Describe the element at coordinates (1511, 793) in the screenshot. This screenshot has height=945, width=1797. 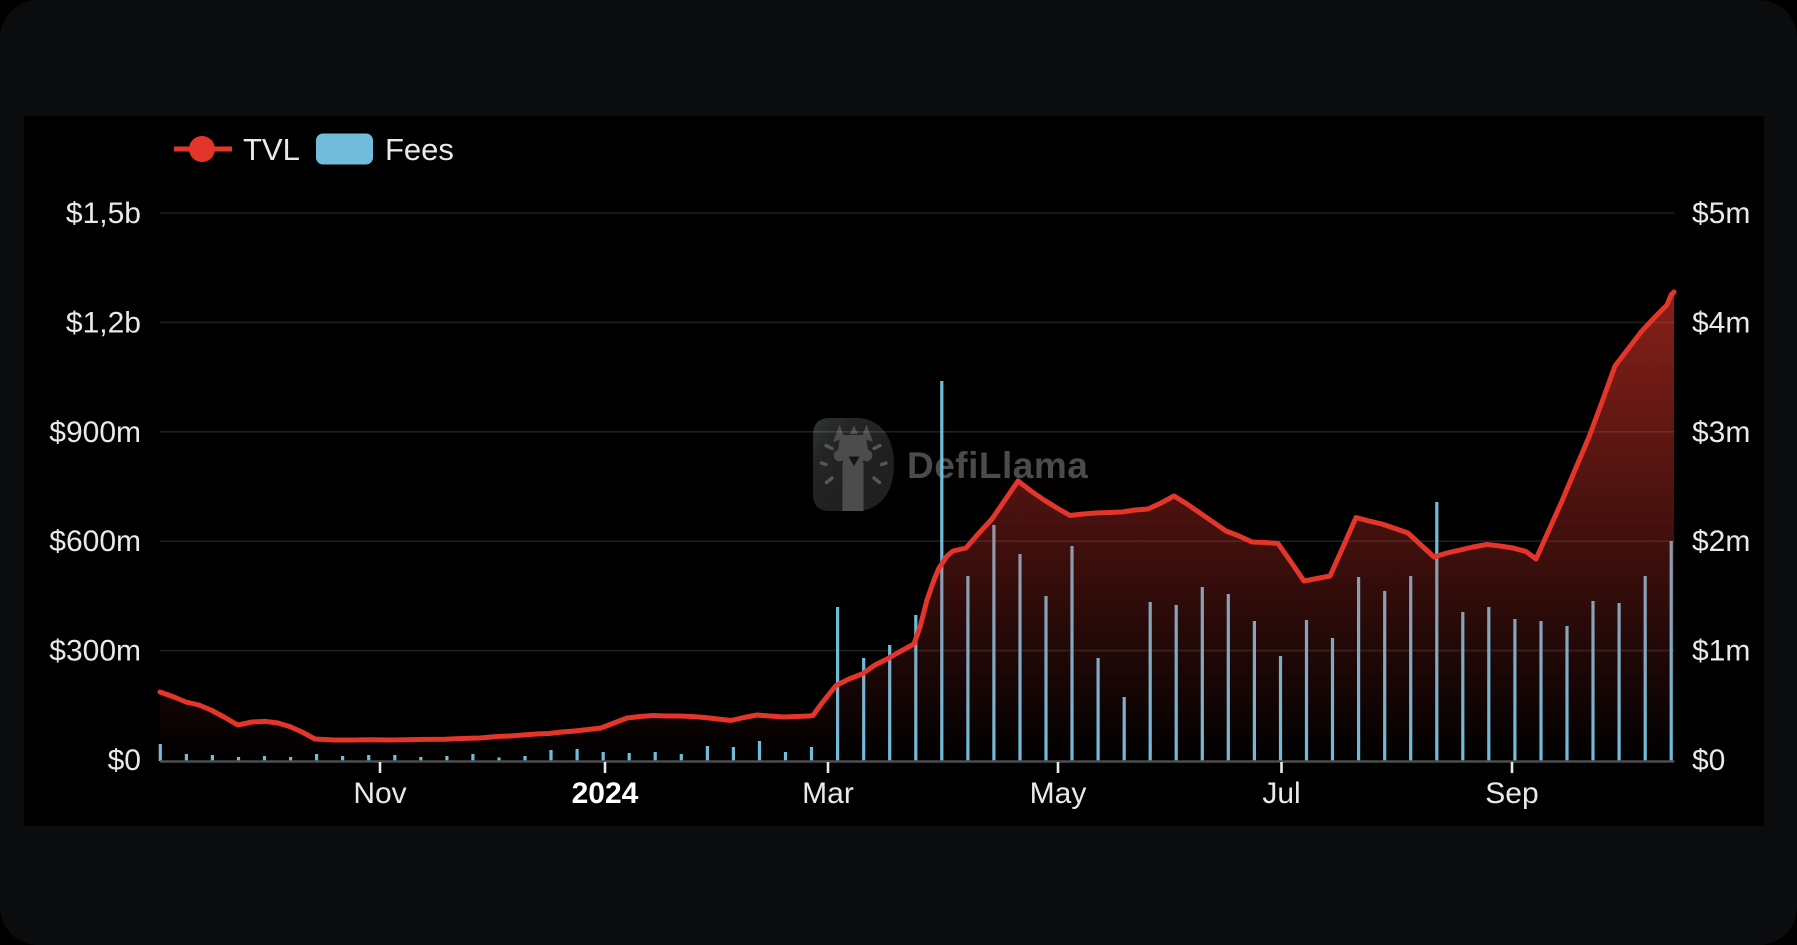
I see `svg-text: Sep` at that location.